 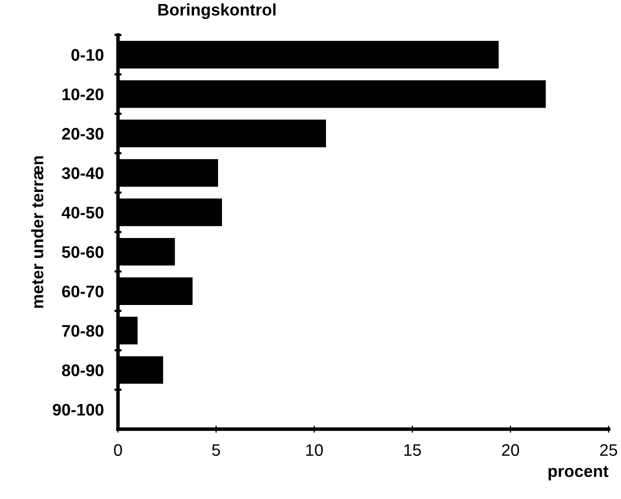 What do you see at coordinates (83, 173) in the screenshot?
I see `y-tick-label: 30-40` at bounding box center [83, 173].